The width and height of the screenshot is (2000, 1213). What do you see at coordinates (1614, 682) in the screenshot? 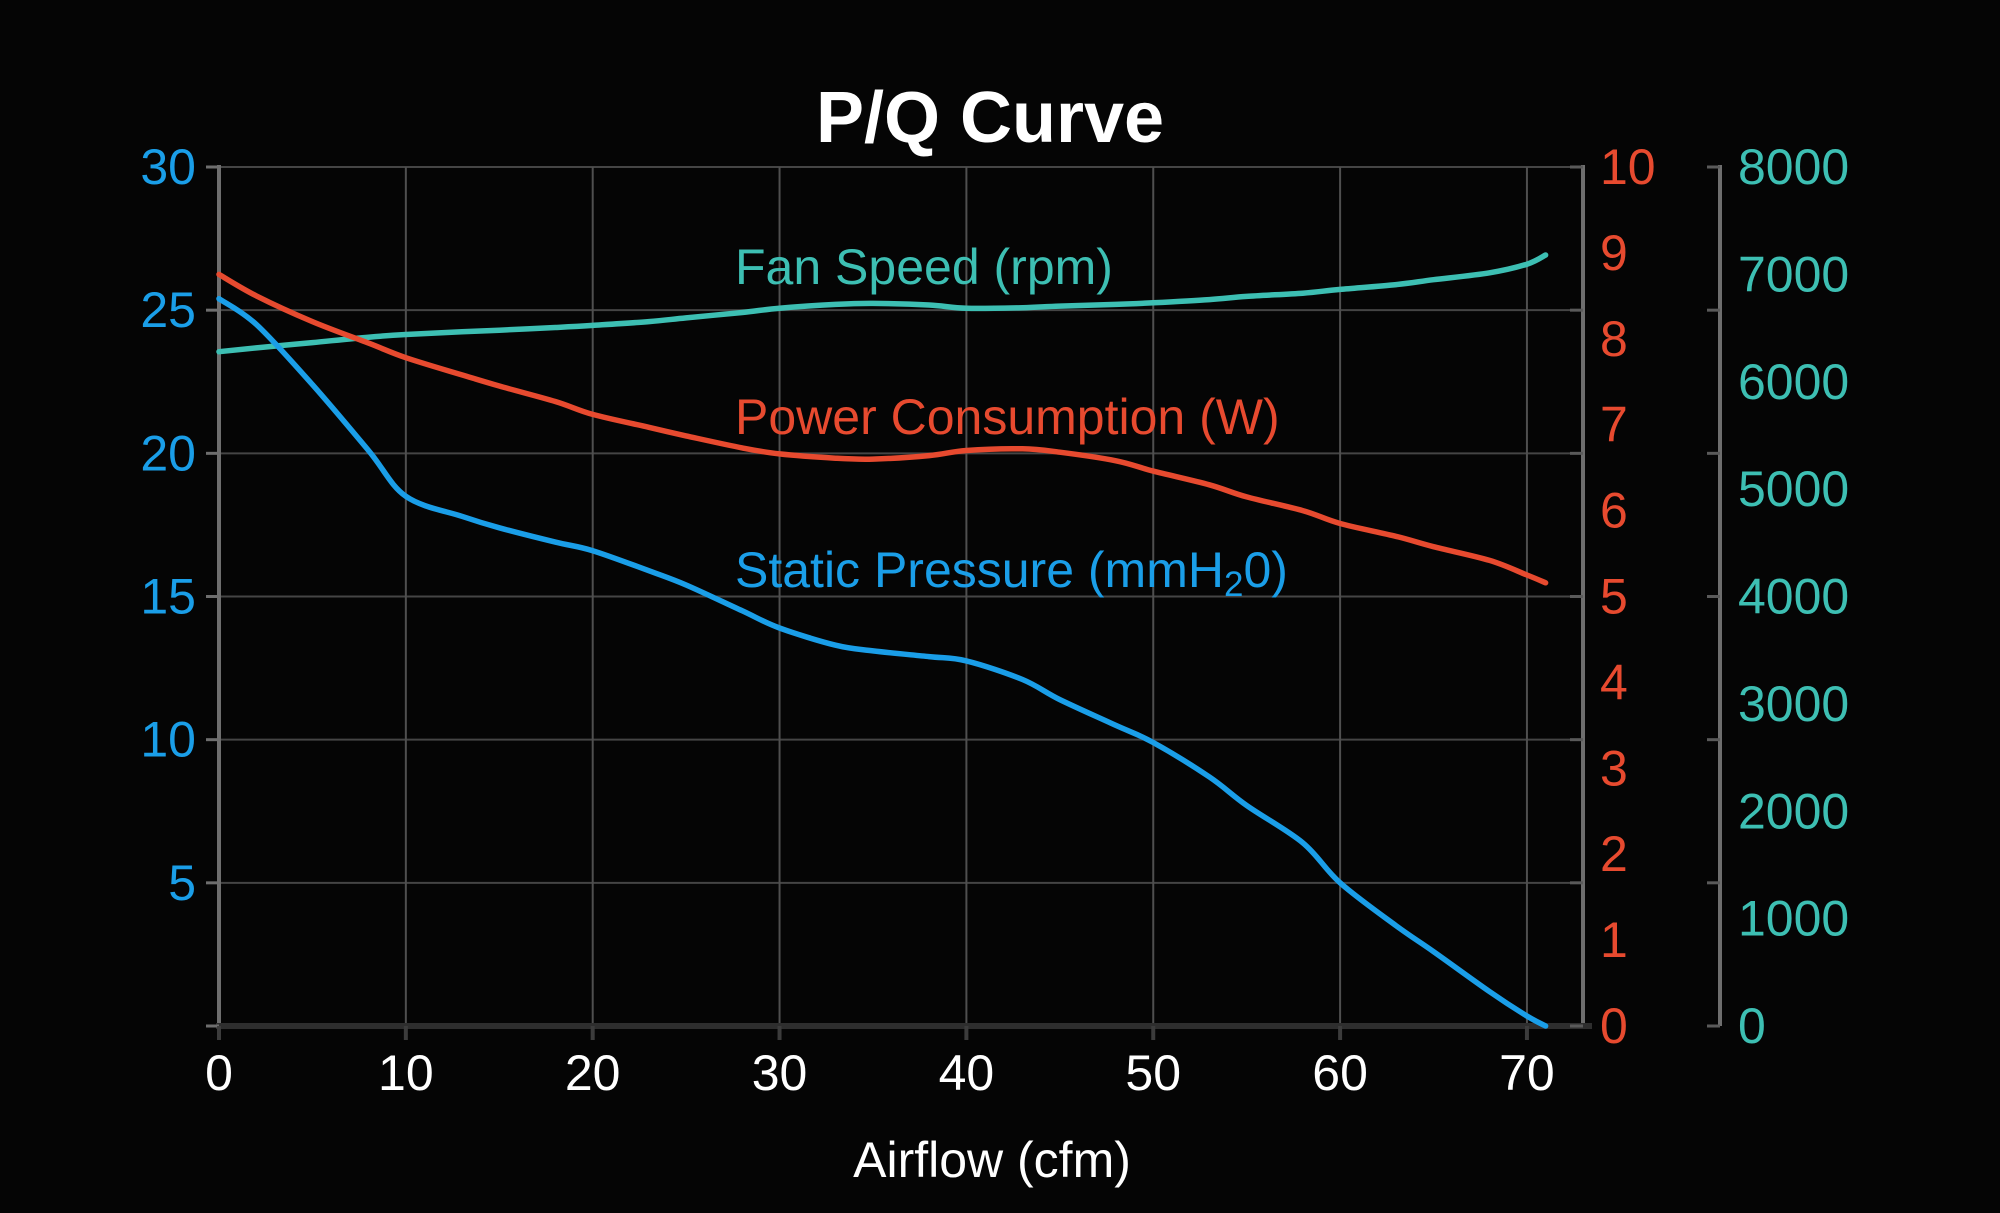
I see `power-axis-tick-label: 4` at bounding box center [1614, 682].